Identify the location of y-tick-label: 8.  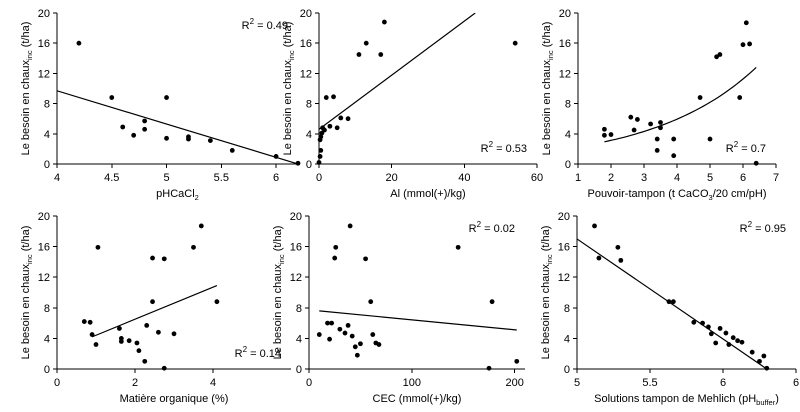
(47, 105).